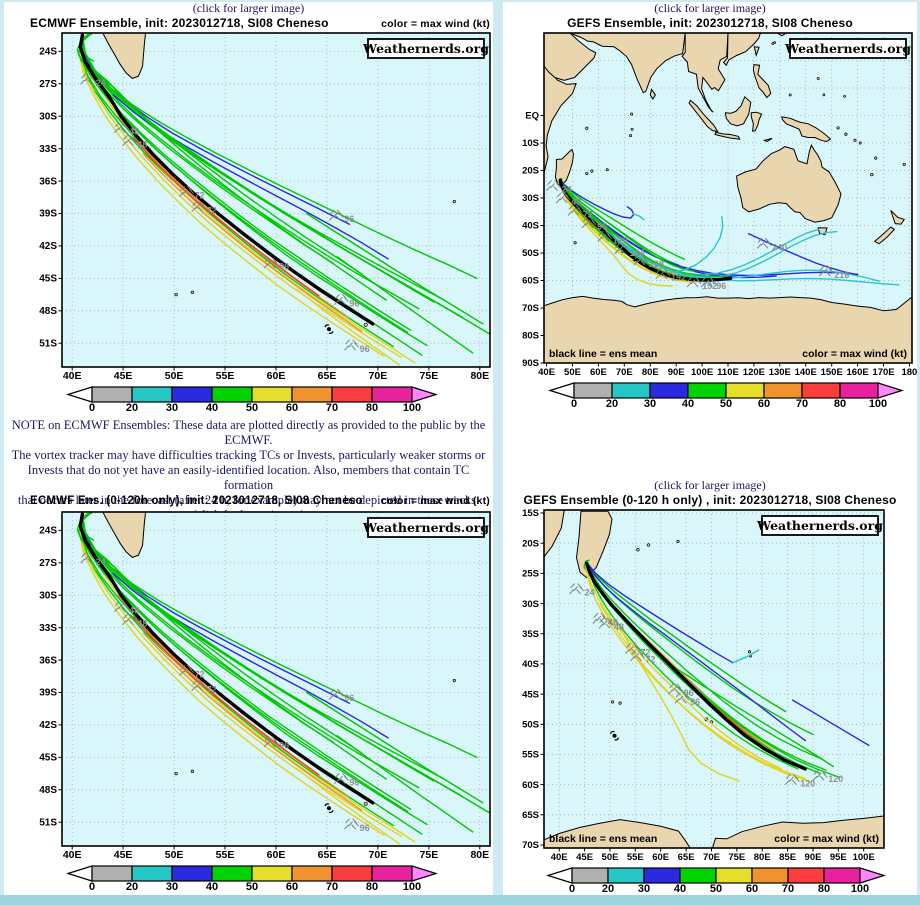  Describe the element at coordinates (48, 693) in the screenshot. I see `svg-text: 39S` at that location.